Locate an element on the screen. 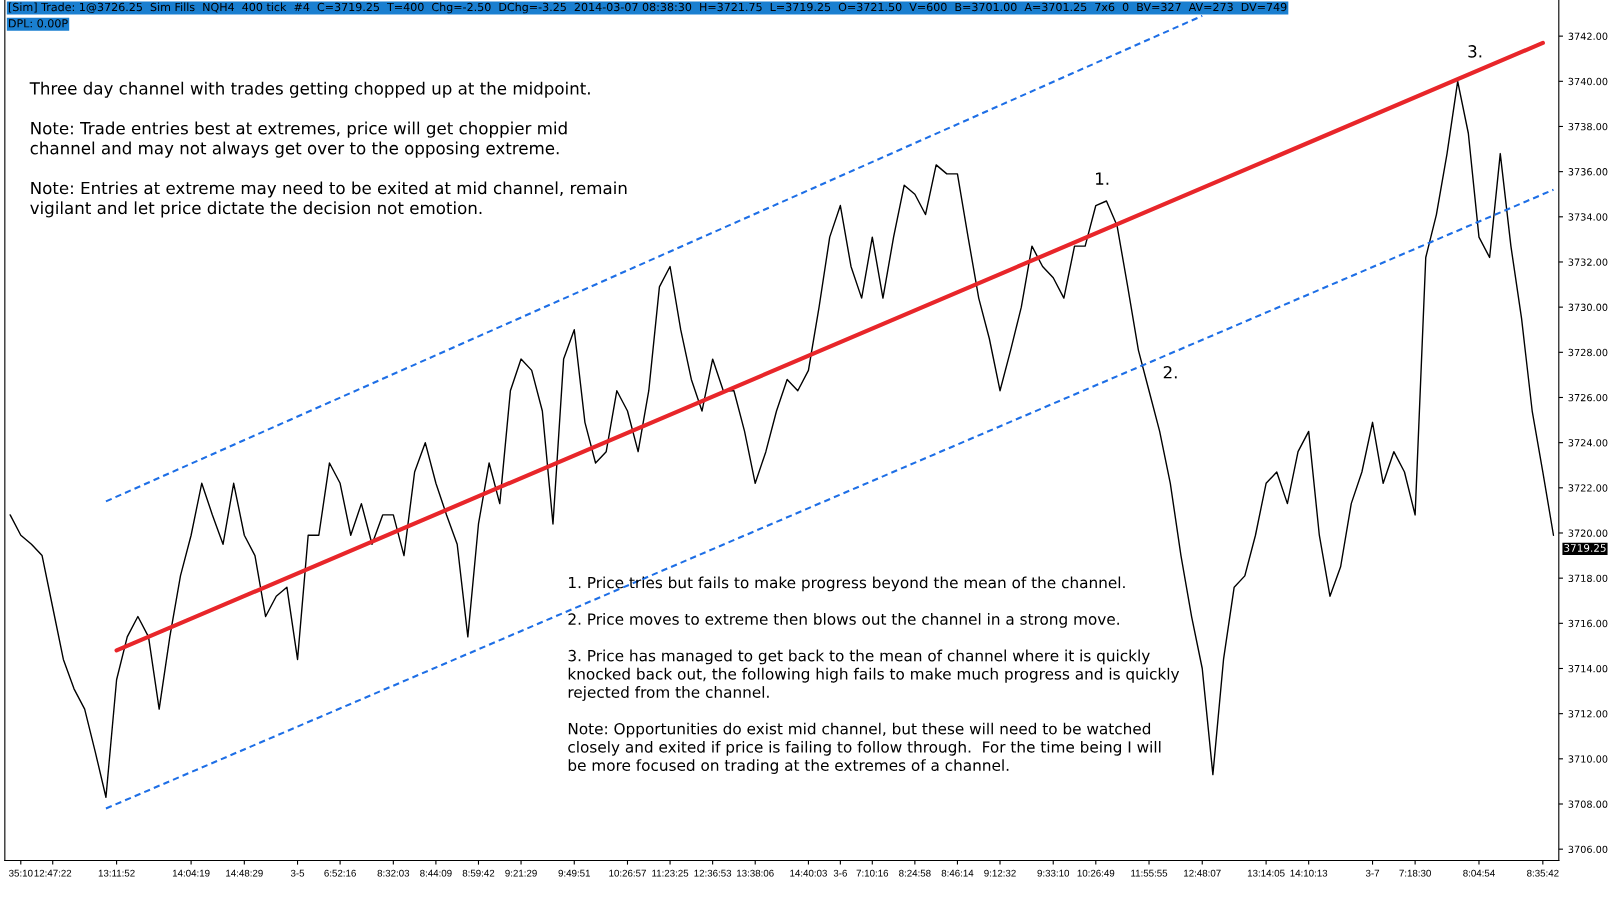 The width and height of the screenshot is (1612, 901). y-tick-label: 3730.00 is located at coordinates (1588, 307).